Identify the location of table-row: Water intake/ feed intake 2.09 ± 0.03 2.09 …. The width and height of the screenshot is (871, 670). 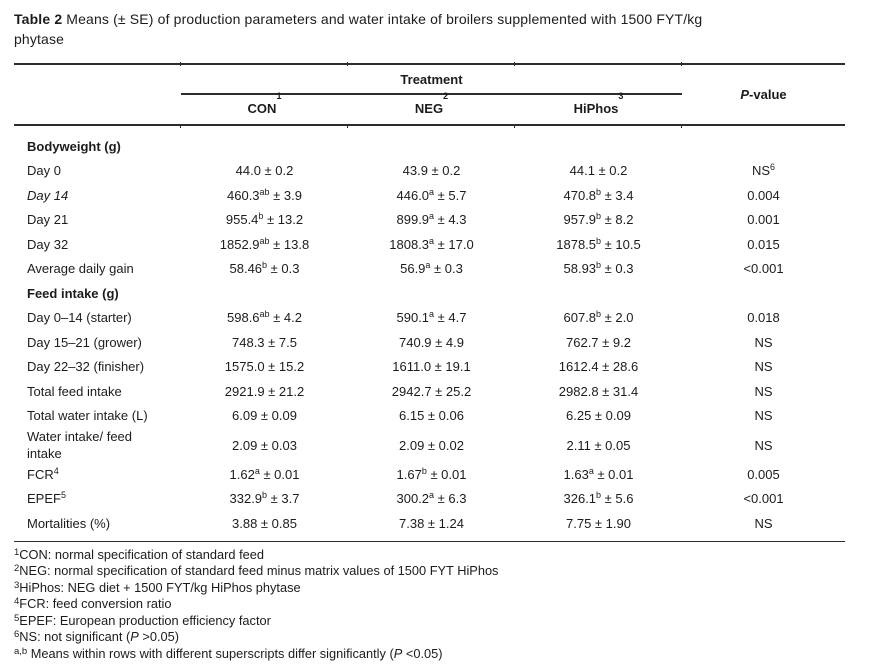
(429, 445).